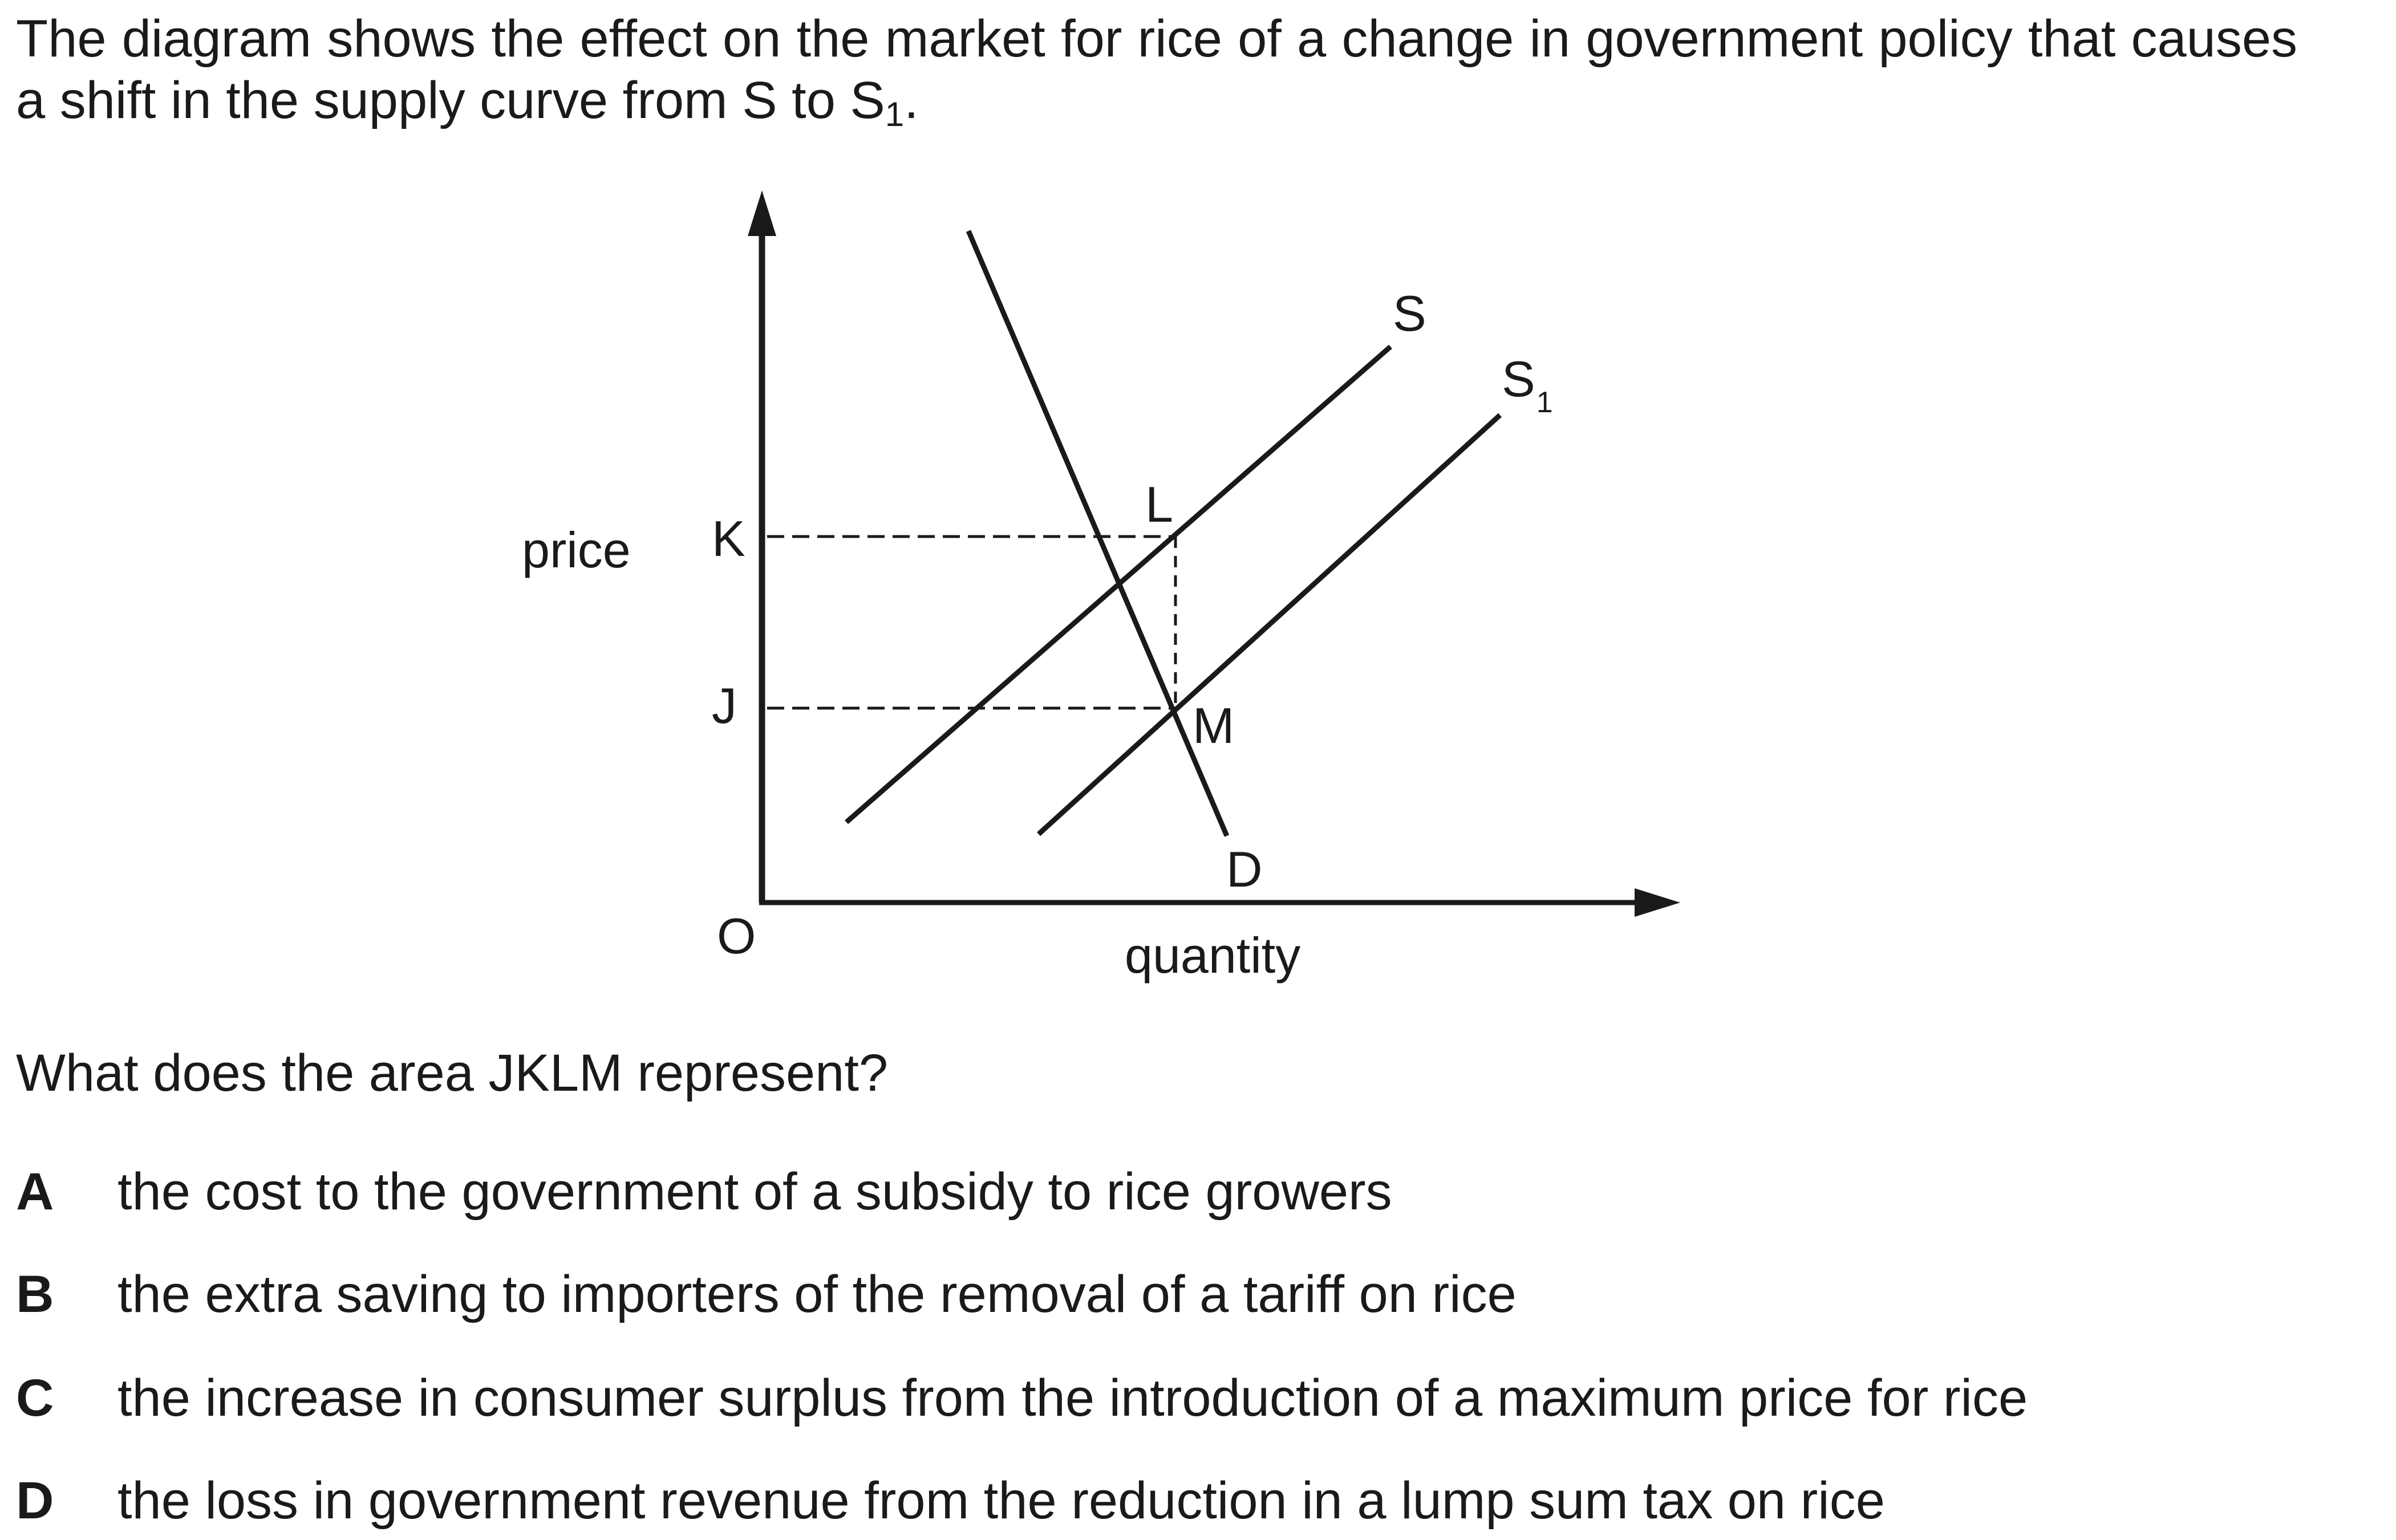  Describe the element at coordinates (1245, 869) in the screenshot. I see `demand-label: D` at that location.